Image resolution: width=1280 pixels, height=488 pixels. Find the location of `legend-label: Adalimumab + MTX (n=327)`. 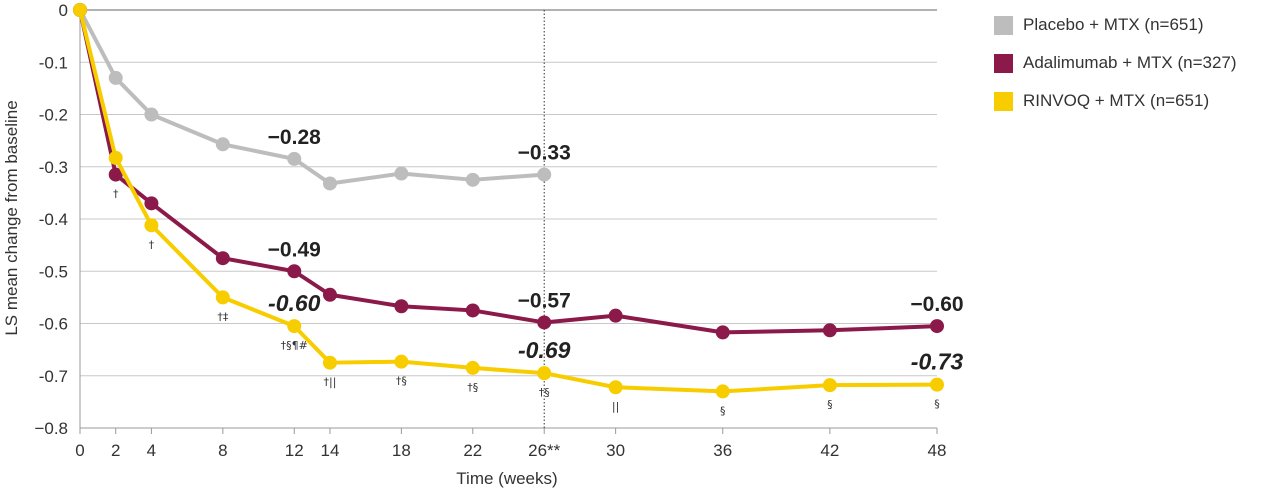

legend-label: Adalimumab + MTX (n=327) is located at coordinates (1130, 62).